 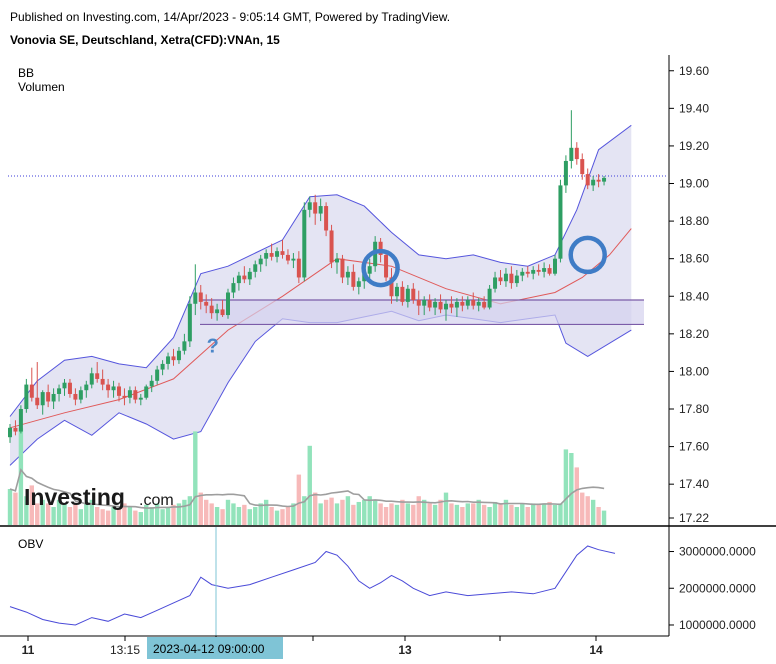 What do you see at coordinates (156, 500) in the screenshot?
I see `svg-text: .com` at bounding box center [156, 500].